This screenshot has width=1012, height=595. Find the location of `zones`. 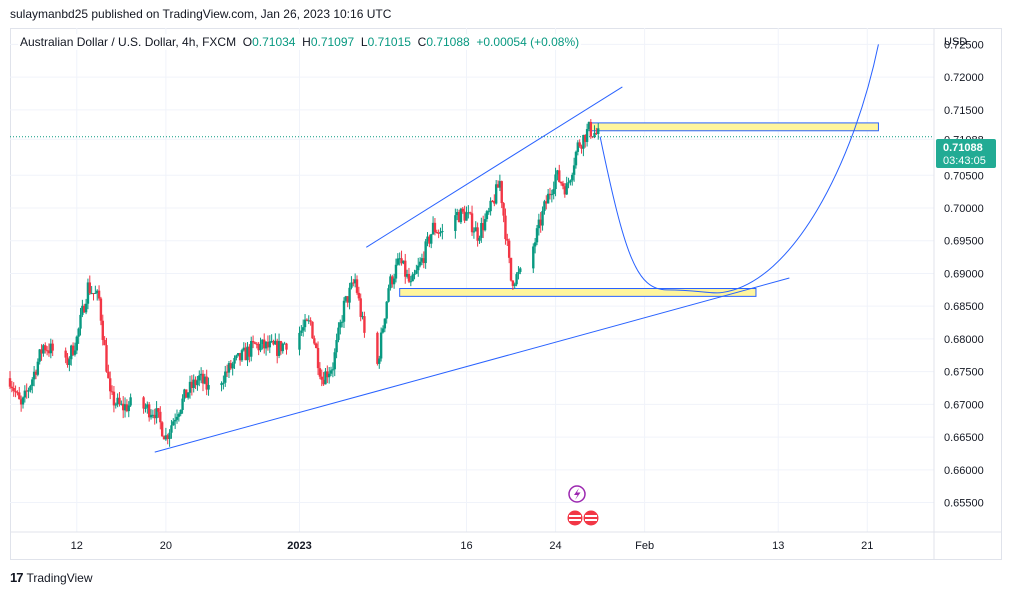

zones is located at coordinates (639, 209).